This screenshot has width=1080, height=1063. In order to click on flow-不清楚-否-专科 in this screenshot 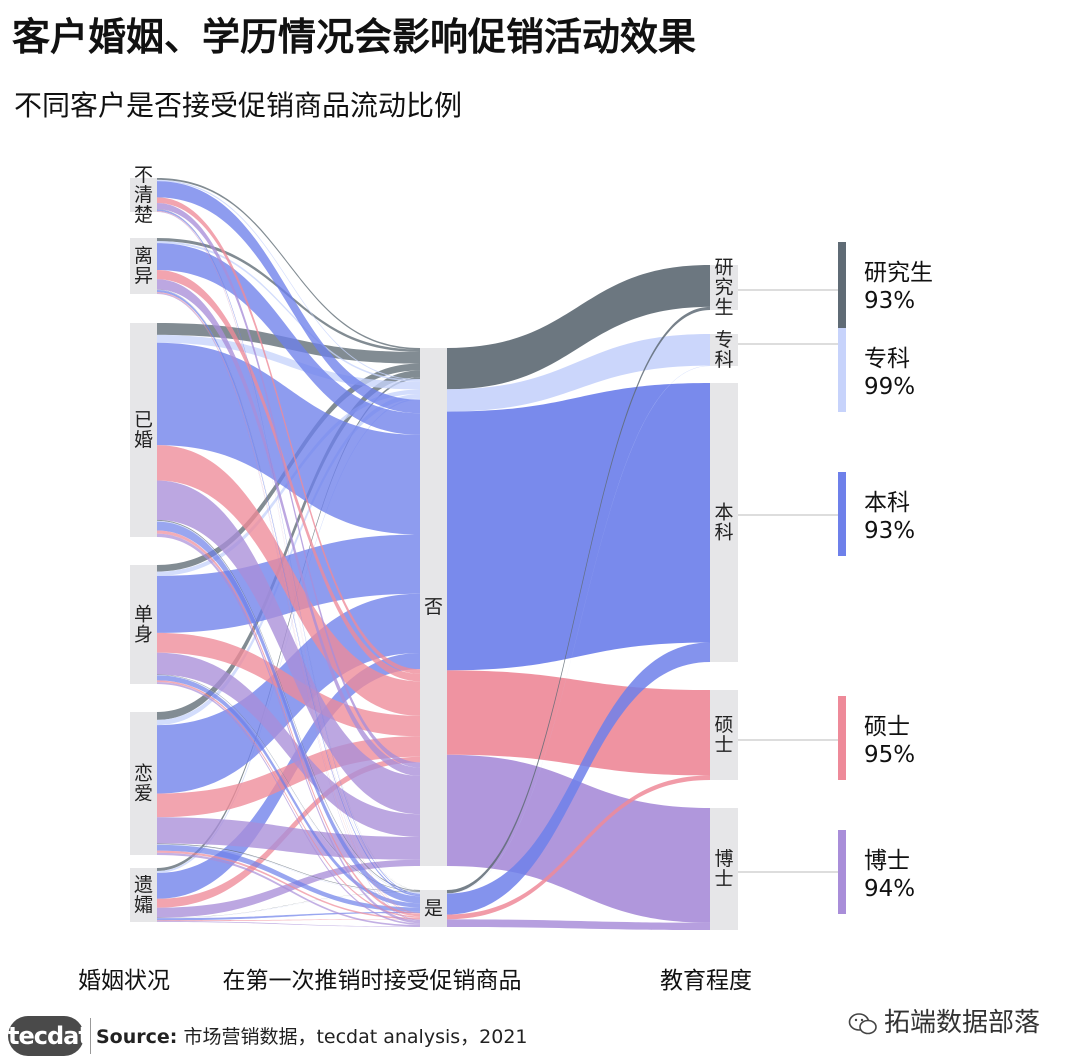, I will do `click(288, 280)`.